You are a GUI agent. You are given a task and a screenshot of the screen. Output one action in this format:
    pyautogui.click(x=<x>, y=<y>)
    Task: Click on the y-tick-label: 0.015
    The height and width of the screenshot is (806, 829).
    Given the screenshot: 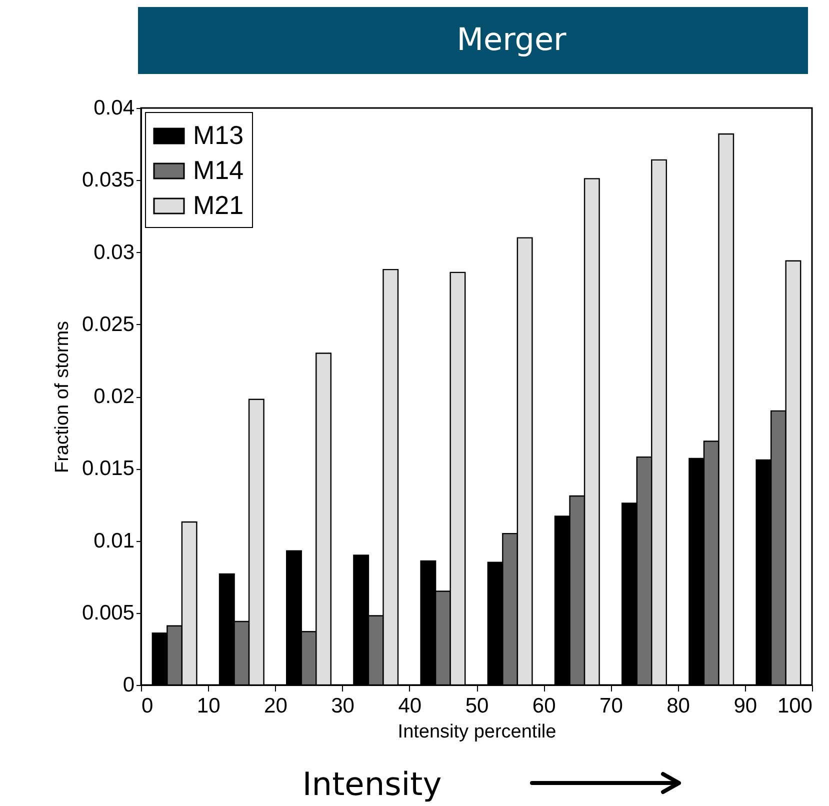 What is the action you would take?
    pyautogui.click(x=108, y=468)
    